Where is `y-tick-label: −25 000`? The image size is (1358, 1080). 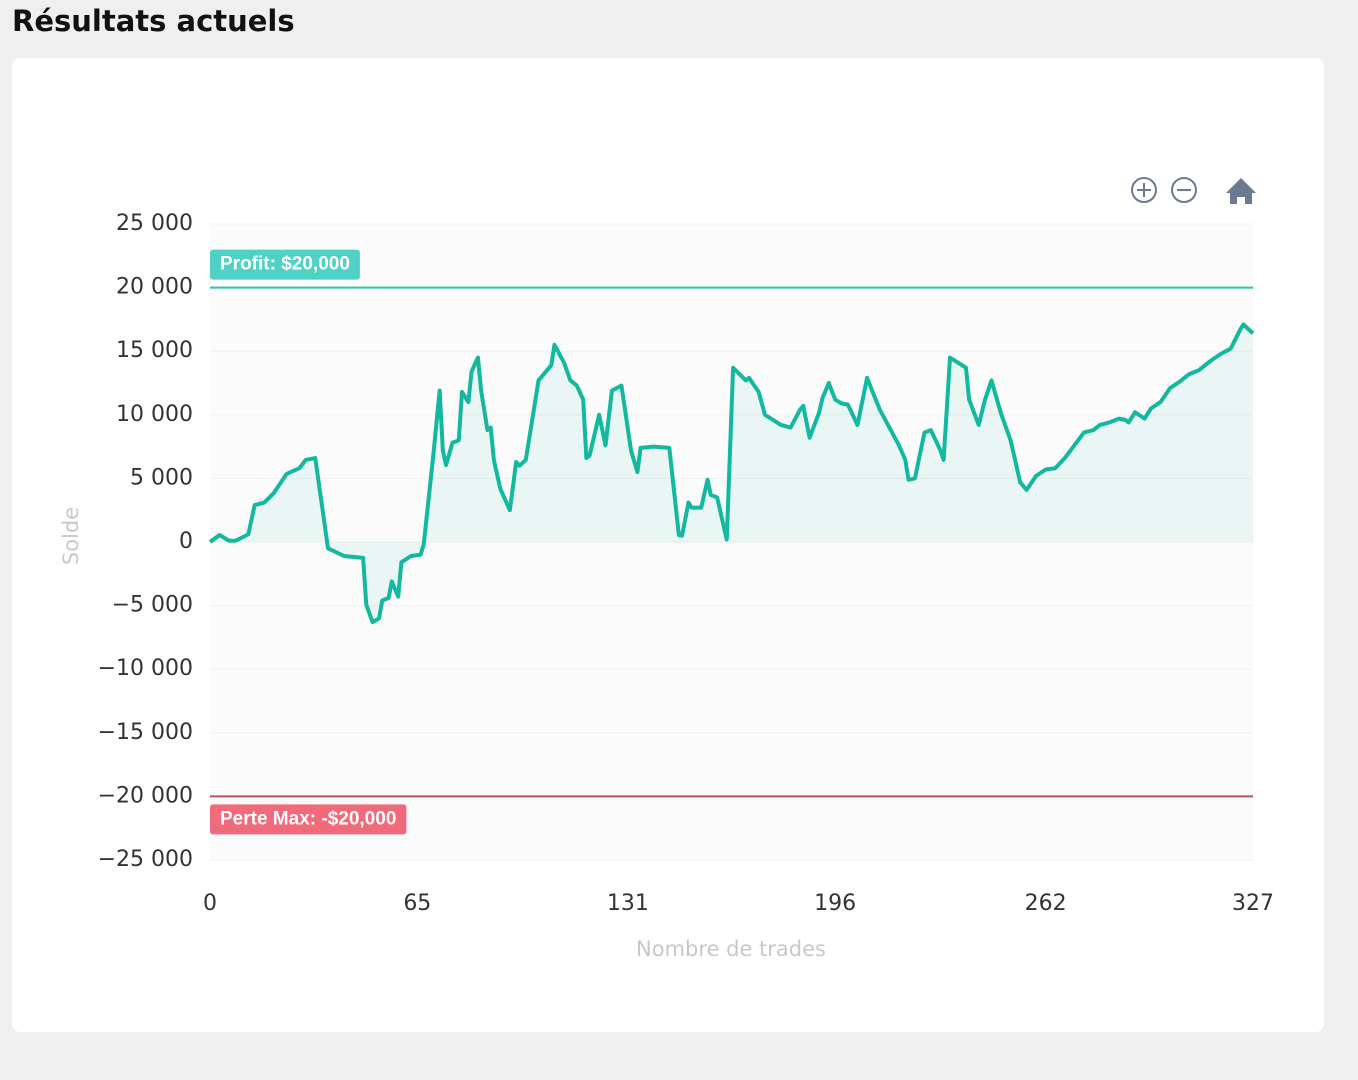 y-tick-label: −25 000 is located at coordinates (145, 859).